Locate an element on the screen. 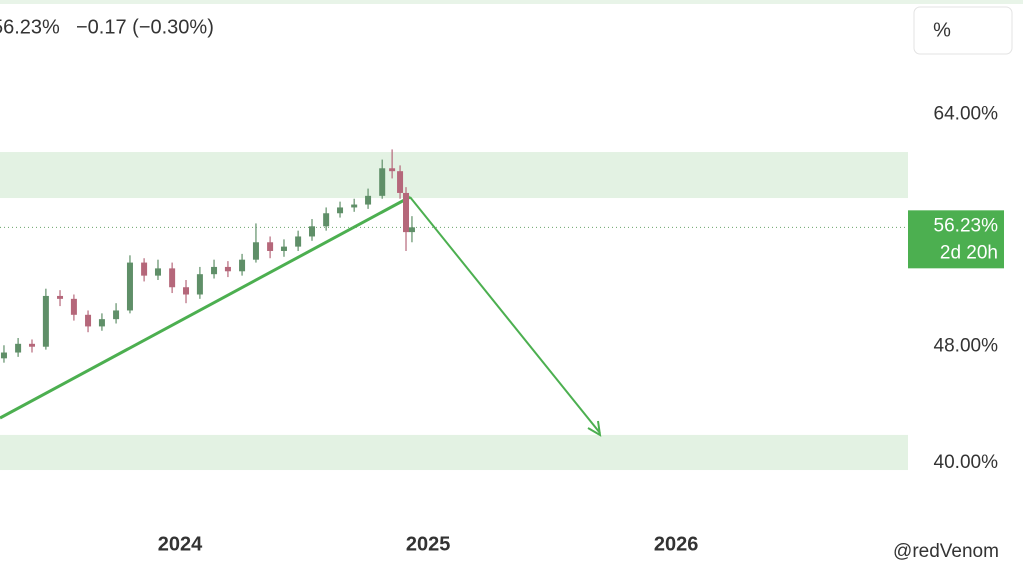 The width and height of the screenshot is (1023, 573). x-tick-label: 2025 is located at coordinates (428, 544).